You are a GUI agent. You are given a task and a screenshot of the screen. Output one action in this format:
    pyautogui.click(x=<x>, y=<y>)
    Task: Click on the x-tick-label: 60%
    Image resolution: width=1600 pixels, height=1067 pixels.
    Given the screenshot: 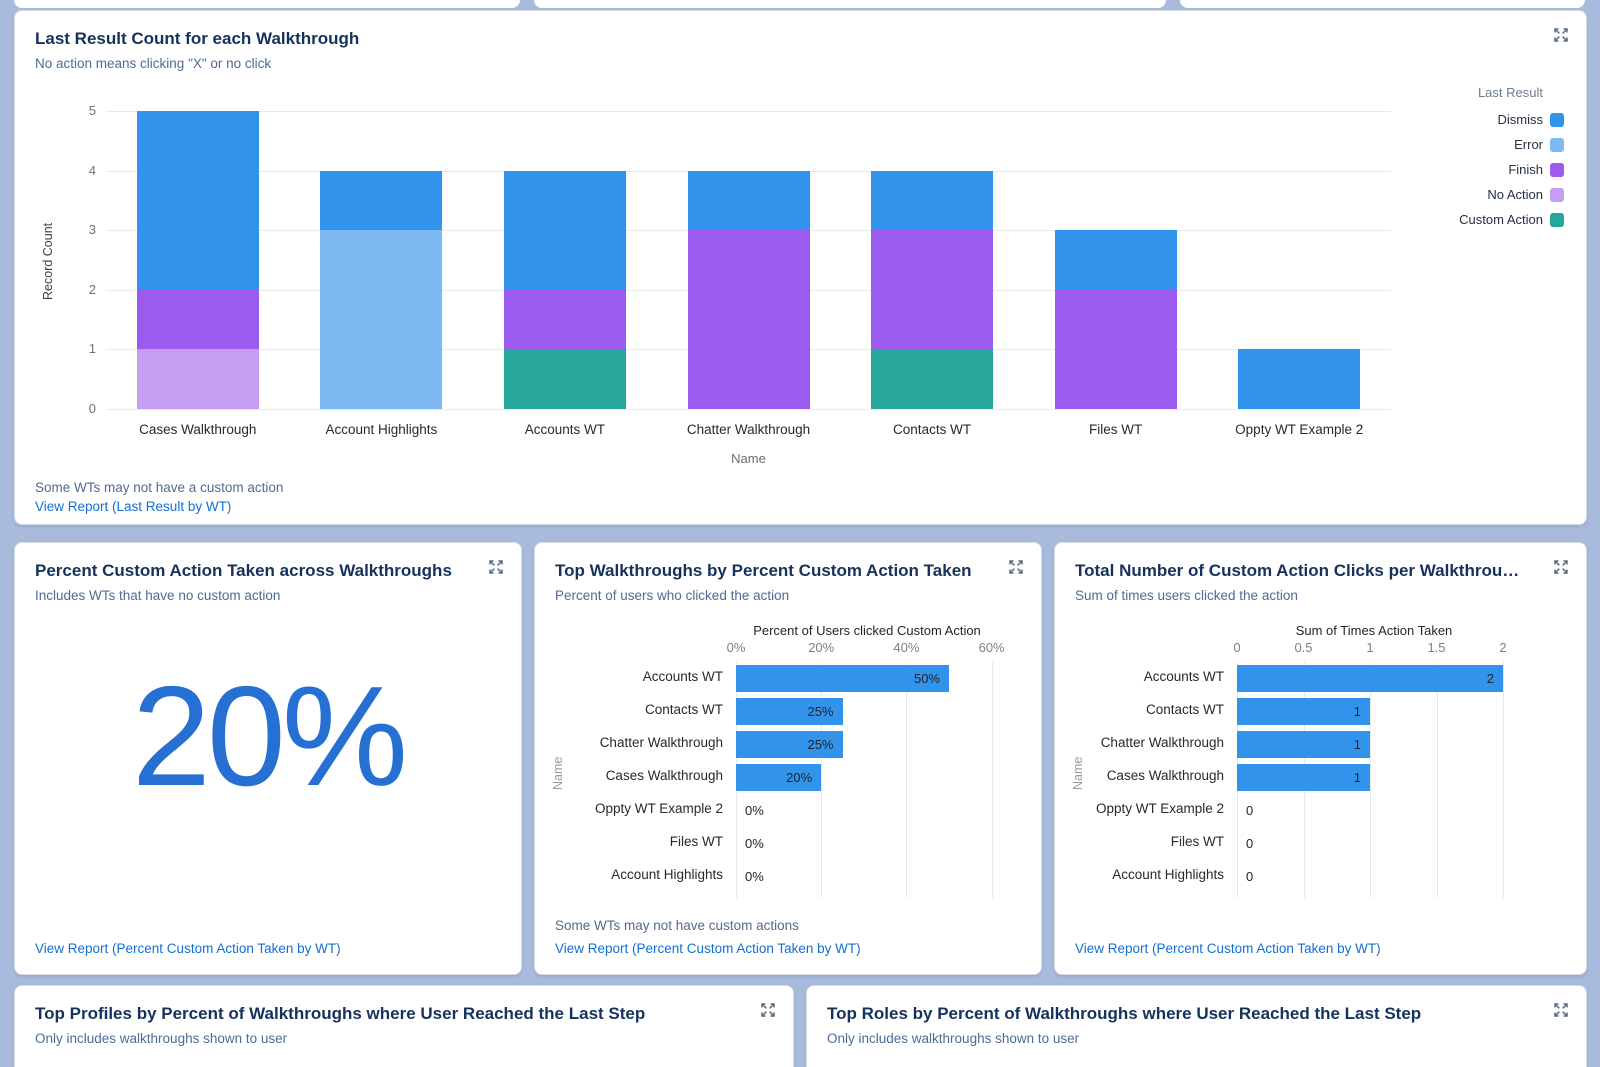 What is the action you would take?
    pyautogui.click(x=991, y=647)
    